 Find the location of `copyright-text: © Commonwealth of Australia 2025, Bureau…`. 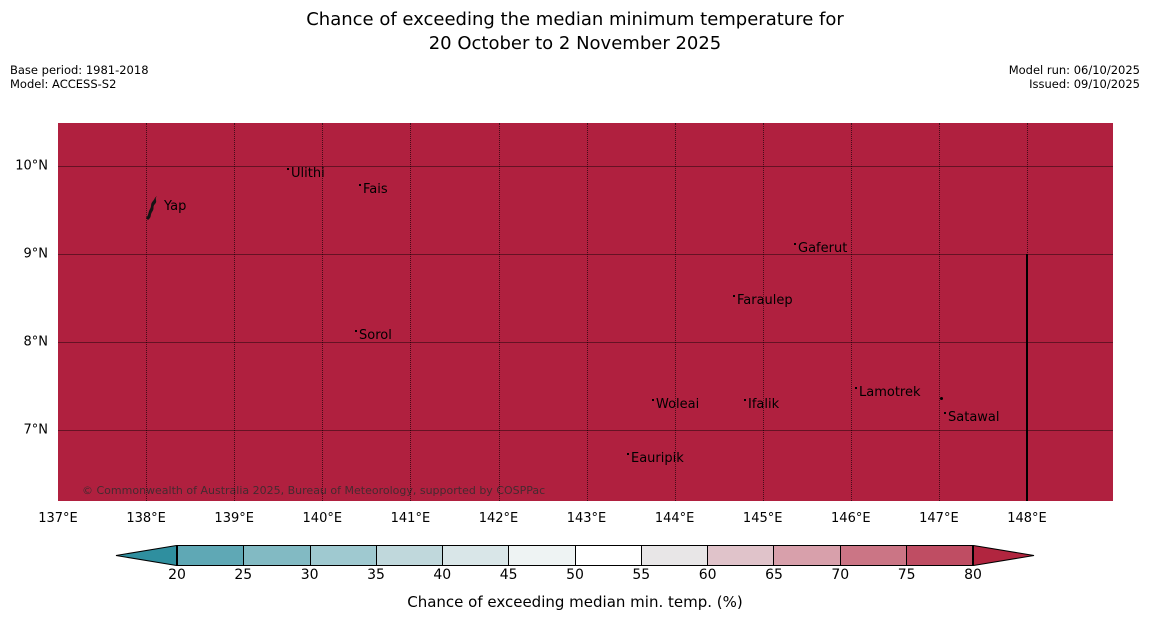

copyright-text: © Commonwealth of Australia 2025, Bureau… is located at coordinates (314, 490).